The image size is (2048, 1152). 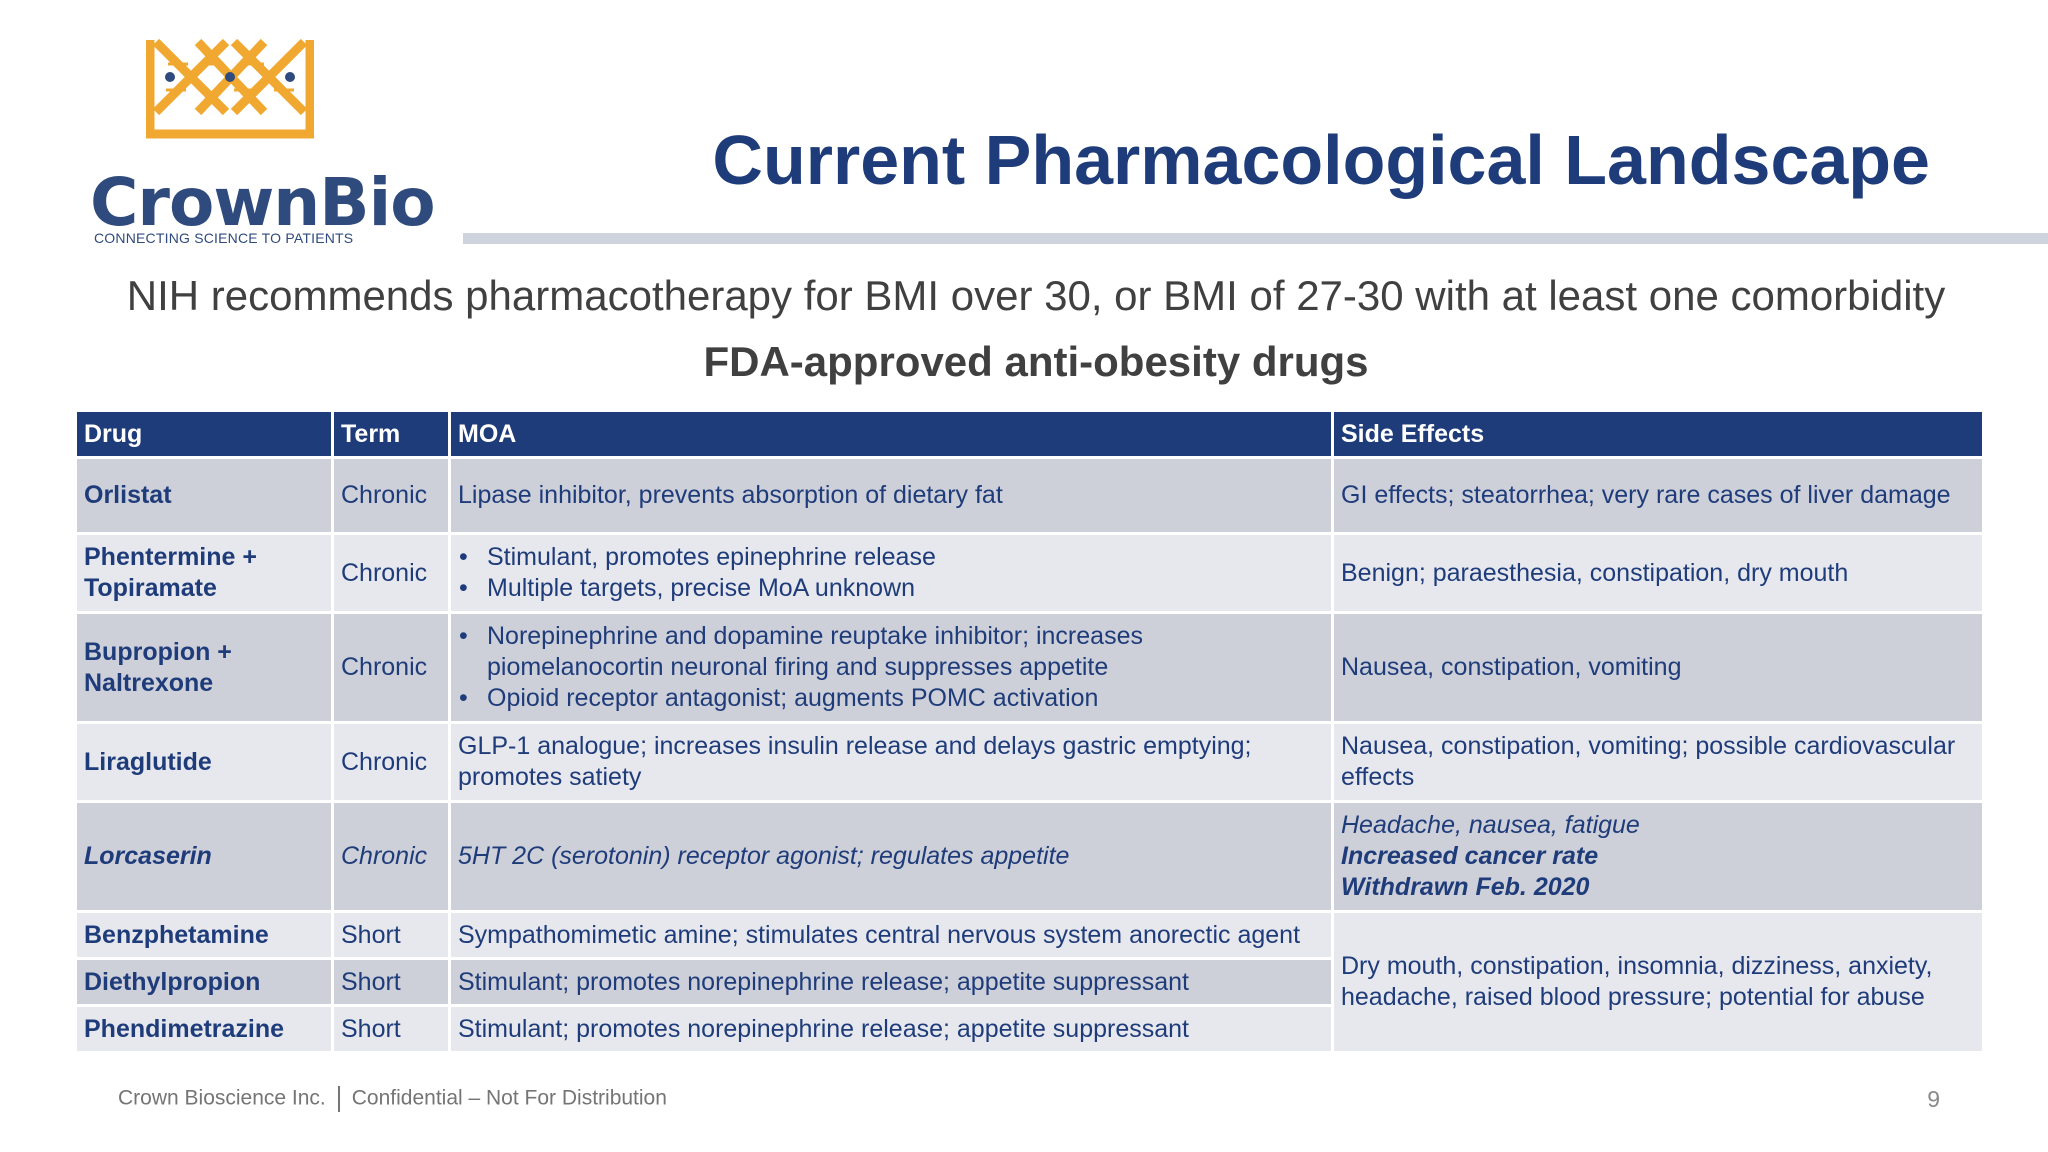 I want to click on drug-name-line: Topiramate, so click(x=150, y=588).